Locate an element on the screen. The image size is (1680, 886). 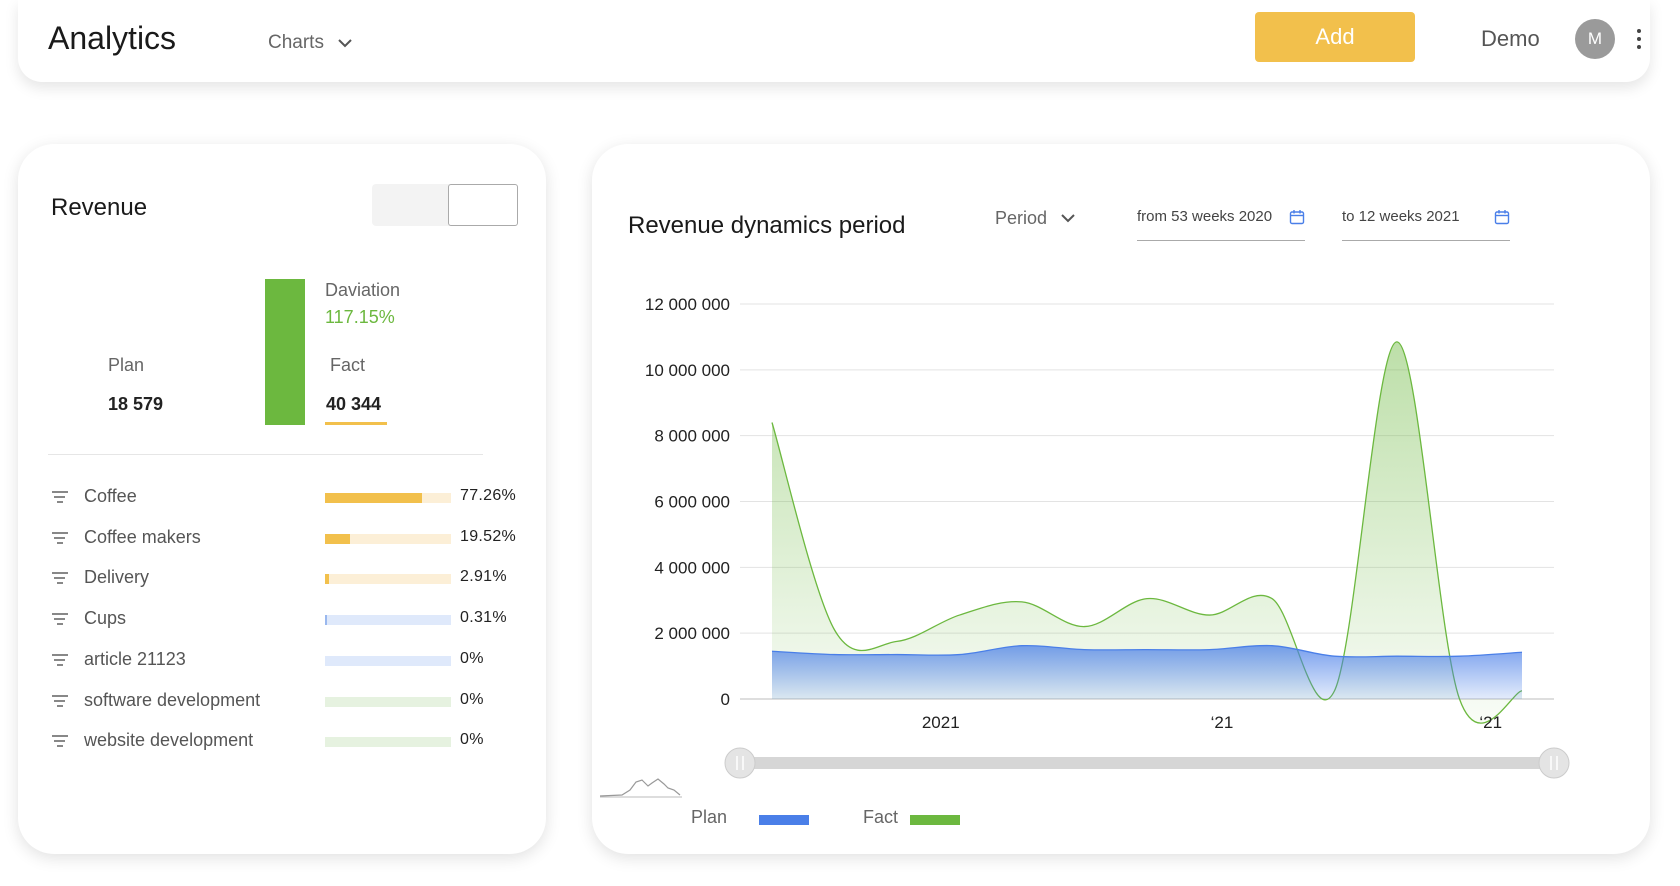
category-name: Coffee makers is located at coordinates (142, 536).